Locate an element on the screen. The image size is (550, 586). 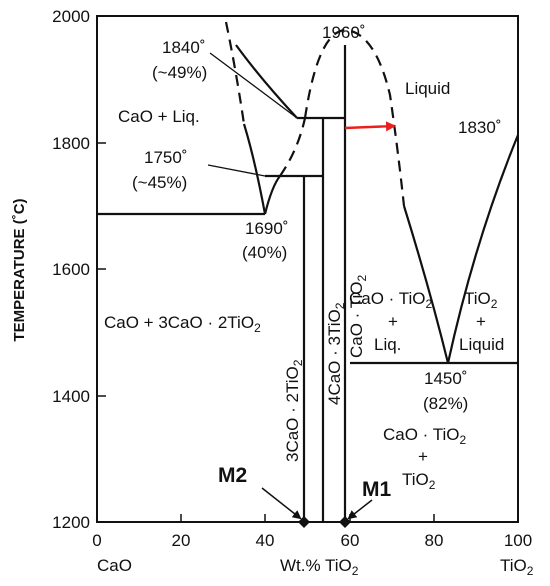
x-right-component: TiO2 is located at coordinates (517, 567).